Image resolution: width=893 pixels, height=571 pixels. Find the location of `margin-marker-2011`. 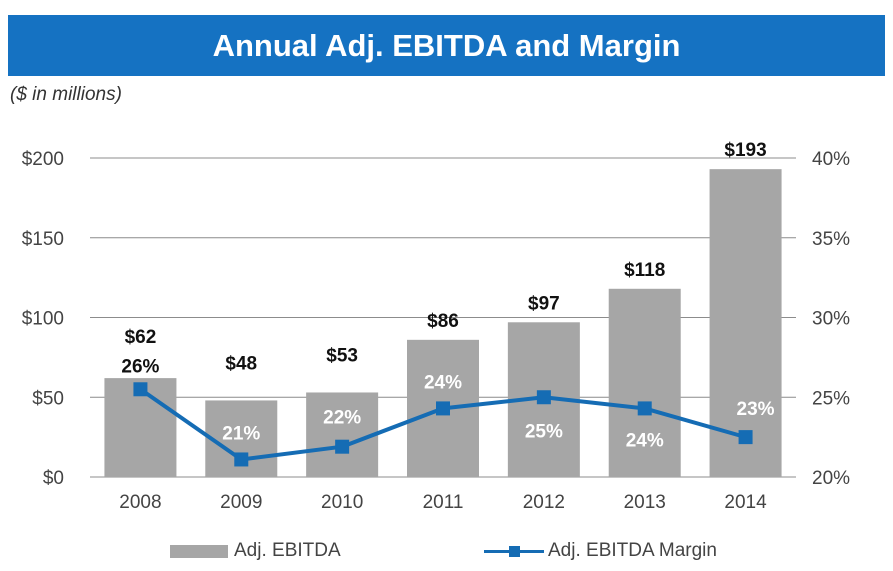

margin-marker-2011 is located at coordinates (443, 408).